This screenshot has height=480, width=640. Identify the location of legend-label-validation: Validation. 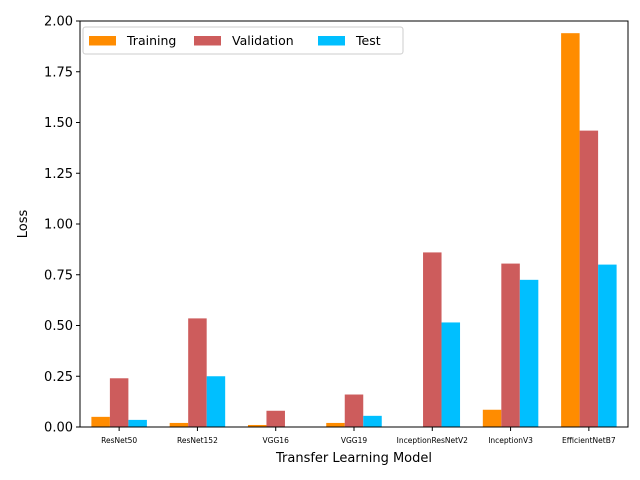
(263, 40).